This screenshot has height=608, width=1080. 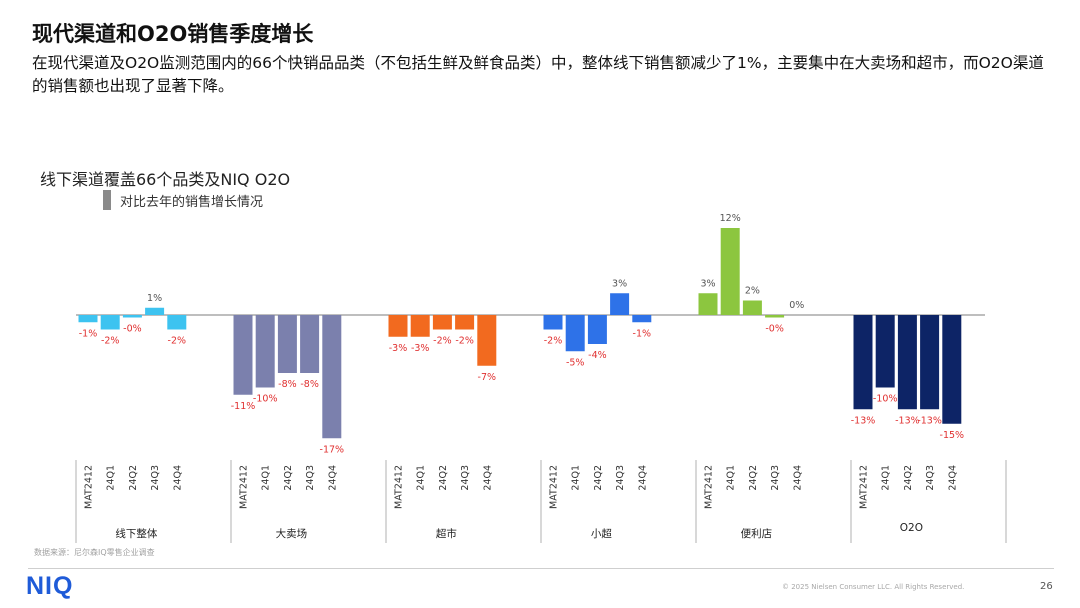 I want to click on data-label: 1%, so click(x=154, y=298).